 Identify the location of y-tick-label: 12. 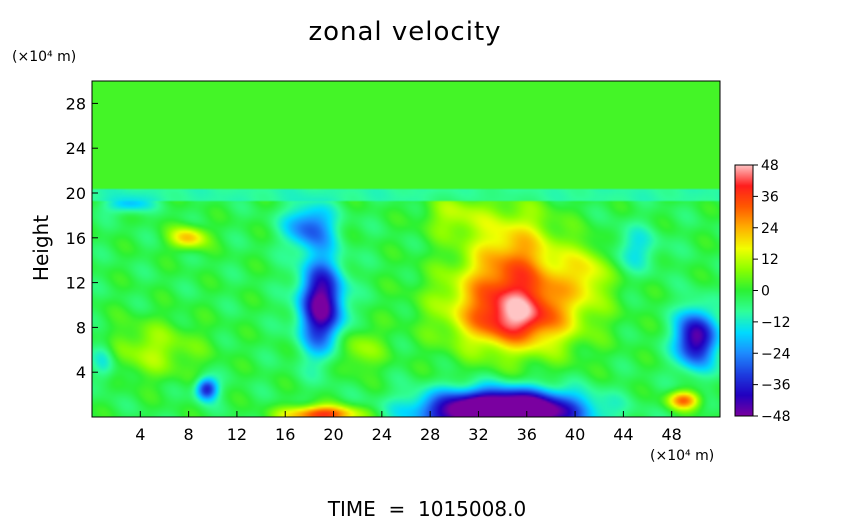
(76, 283).